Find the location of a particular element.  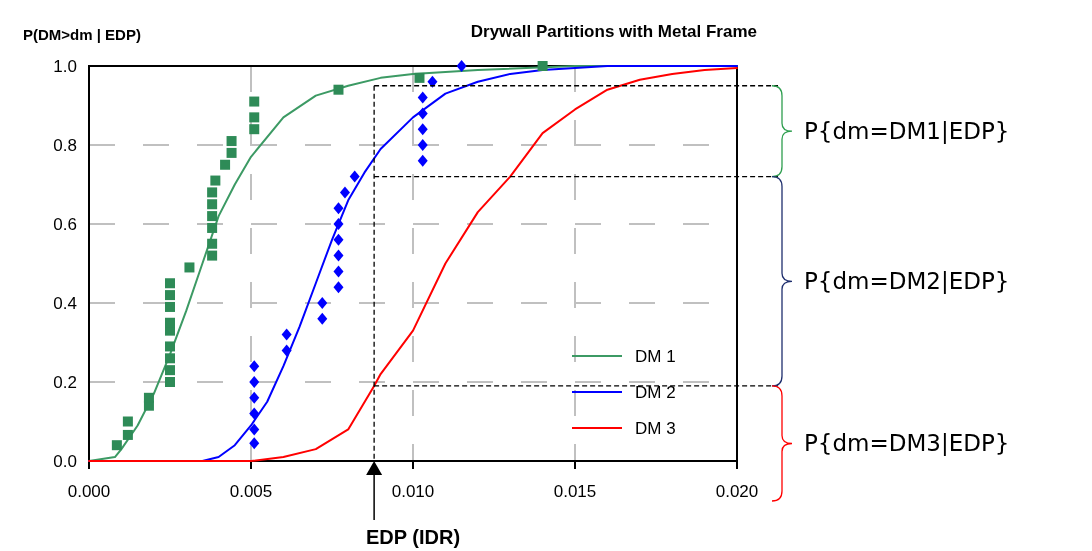

text: P{dm=DM2|EDP} is located at coordinates (907, 281).